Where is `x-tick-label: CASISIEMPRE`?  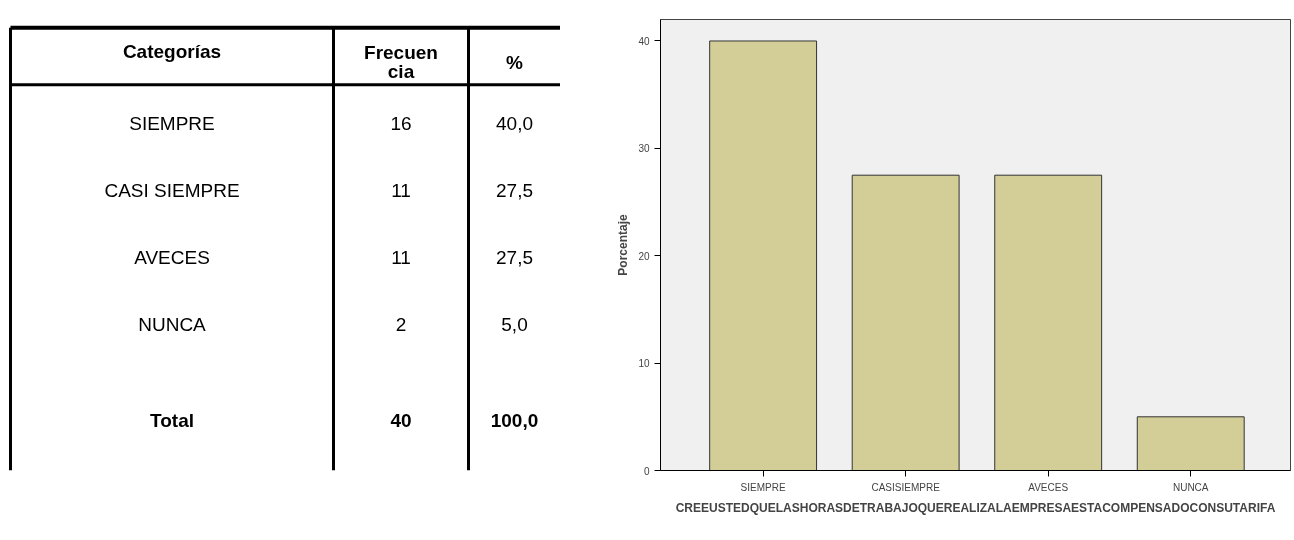
x-tick-label: CASISIEMPRE is located at coordinates (906, 487).